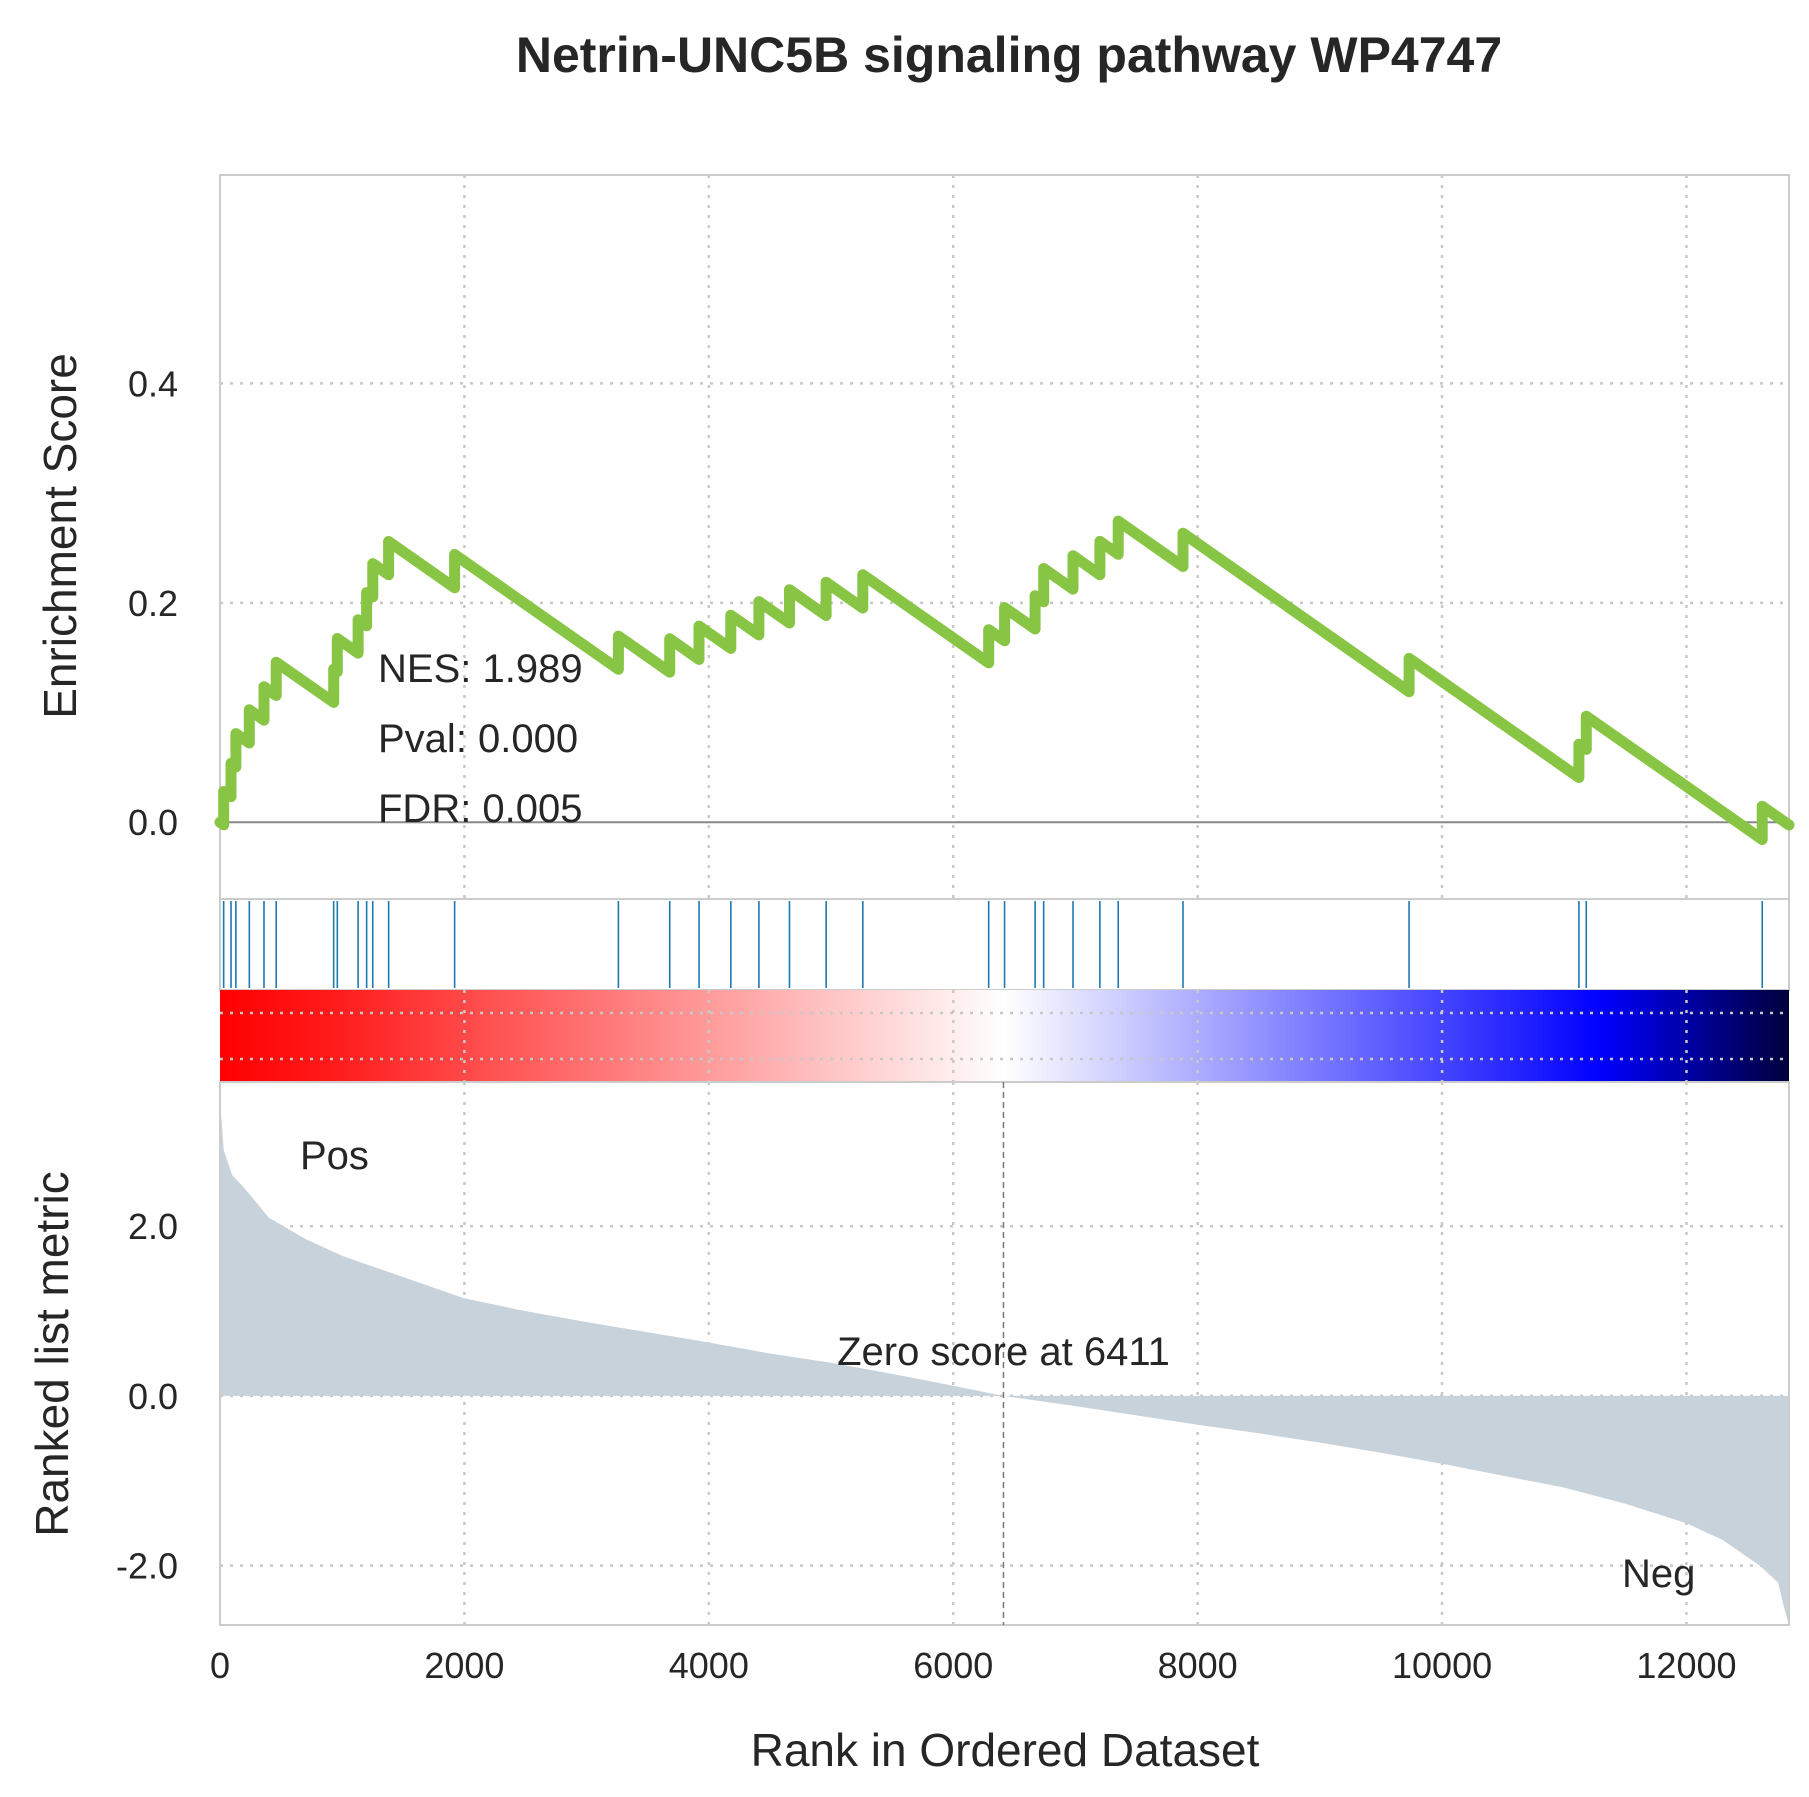 The image size is (1809, 1797). I want to click on colorbar-grid, so click(1004, 1036).